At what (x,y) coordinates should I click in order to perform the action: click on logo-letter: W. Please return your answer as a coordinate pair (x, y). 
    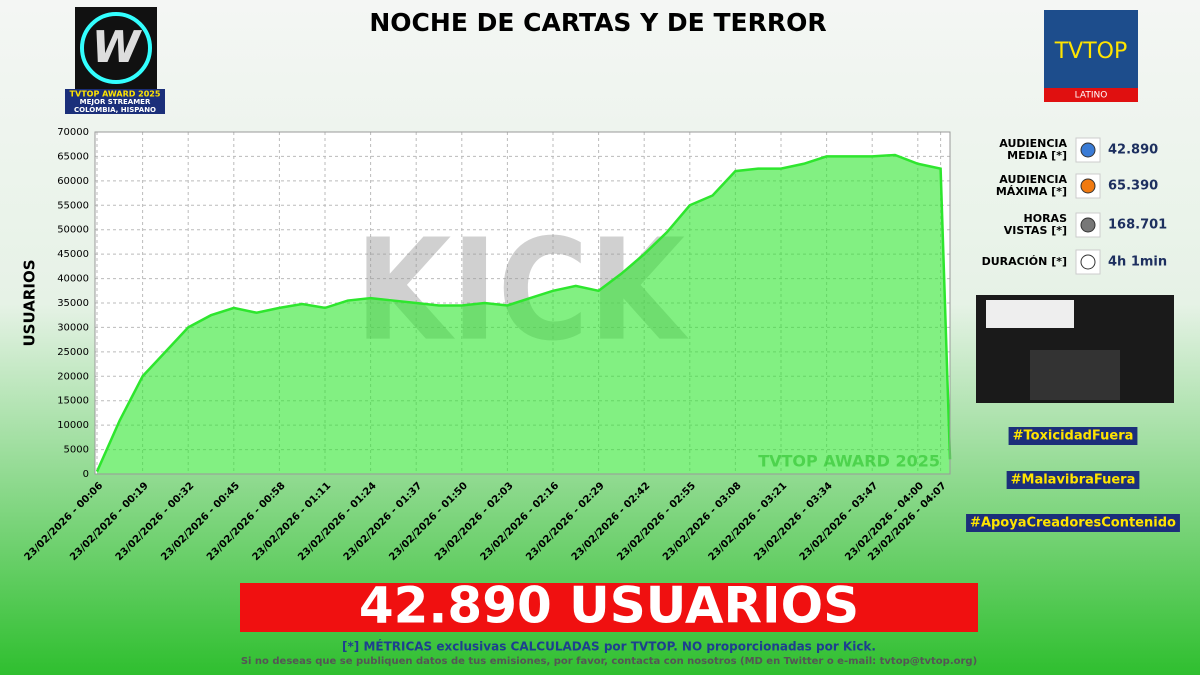
    Looking at the image, I should click on (117, 47).